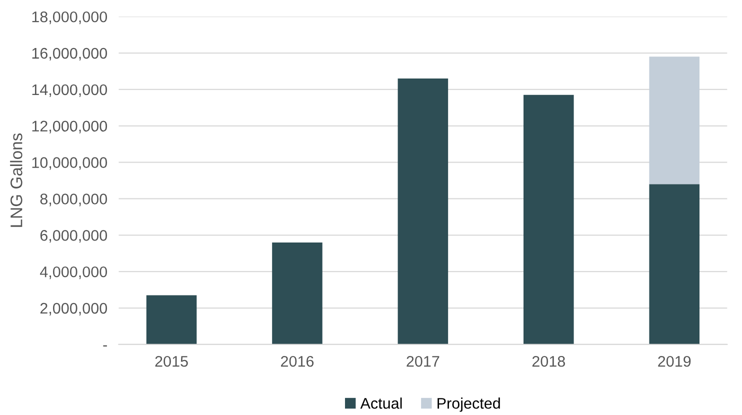 Image resolution: width=742 pixels, height=415 pixels. Describe the element at coordinates (74, 236) in the screenshot. I see `y-tick-label: 6,000,000` at that location.